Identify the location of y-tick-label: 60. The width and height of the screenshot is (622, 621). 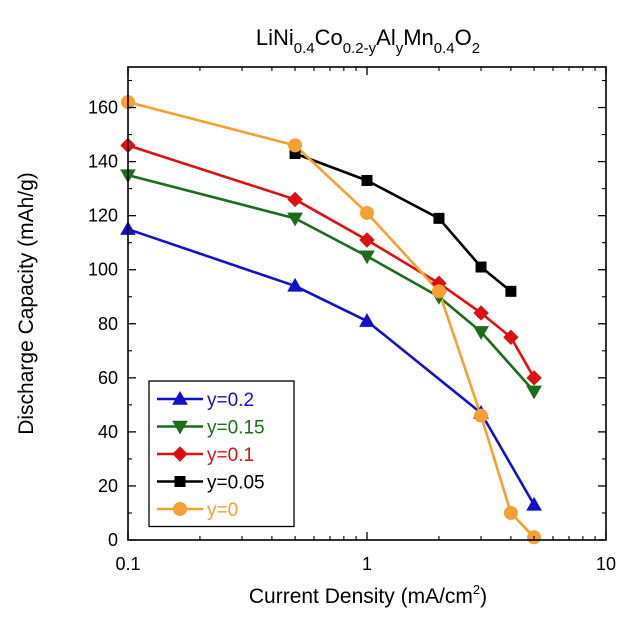
(108, 378).